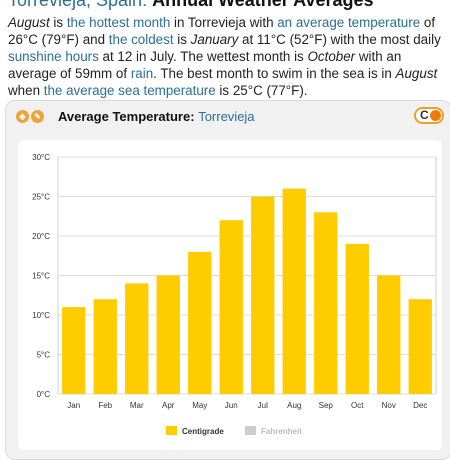 The width and height of the screenshot is (450, 460). I want to click on x-tick-label: Jun, so click(231, 405).